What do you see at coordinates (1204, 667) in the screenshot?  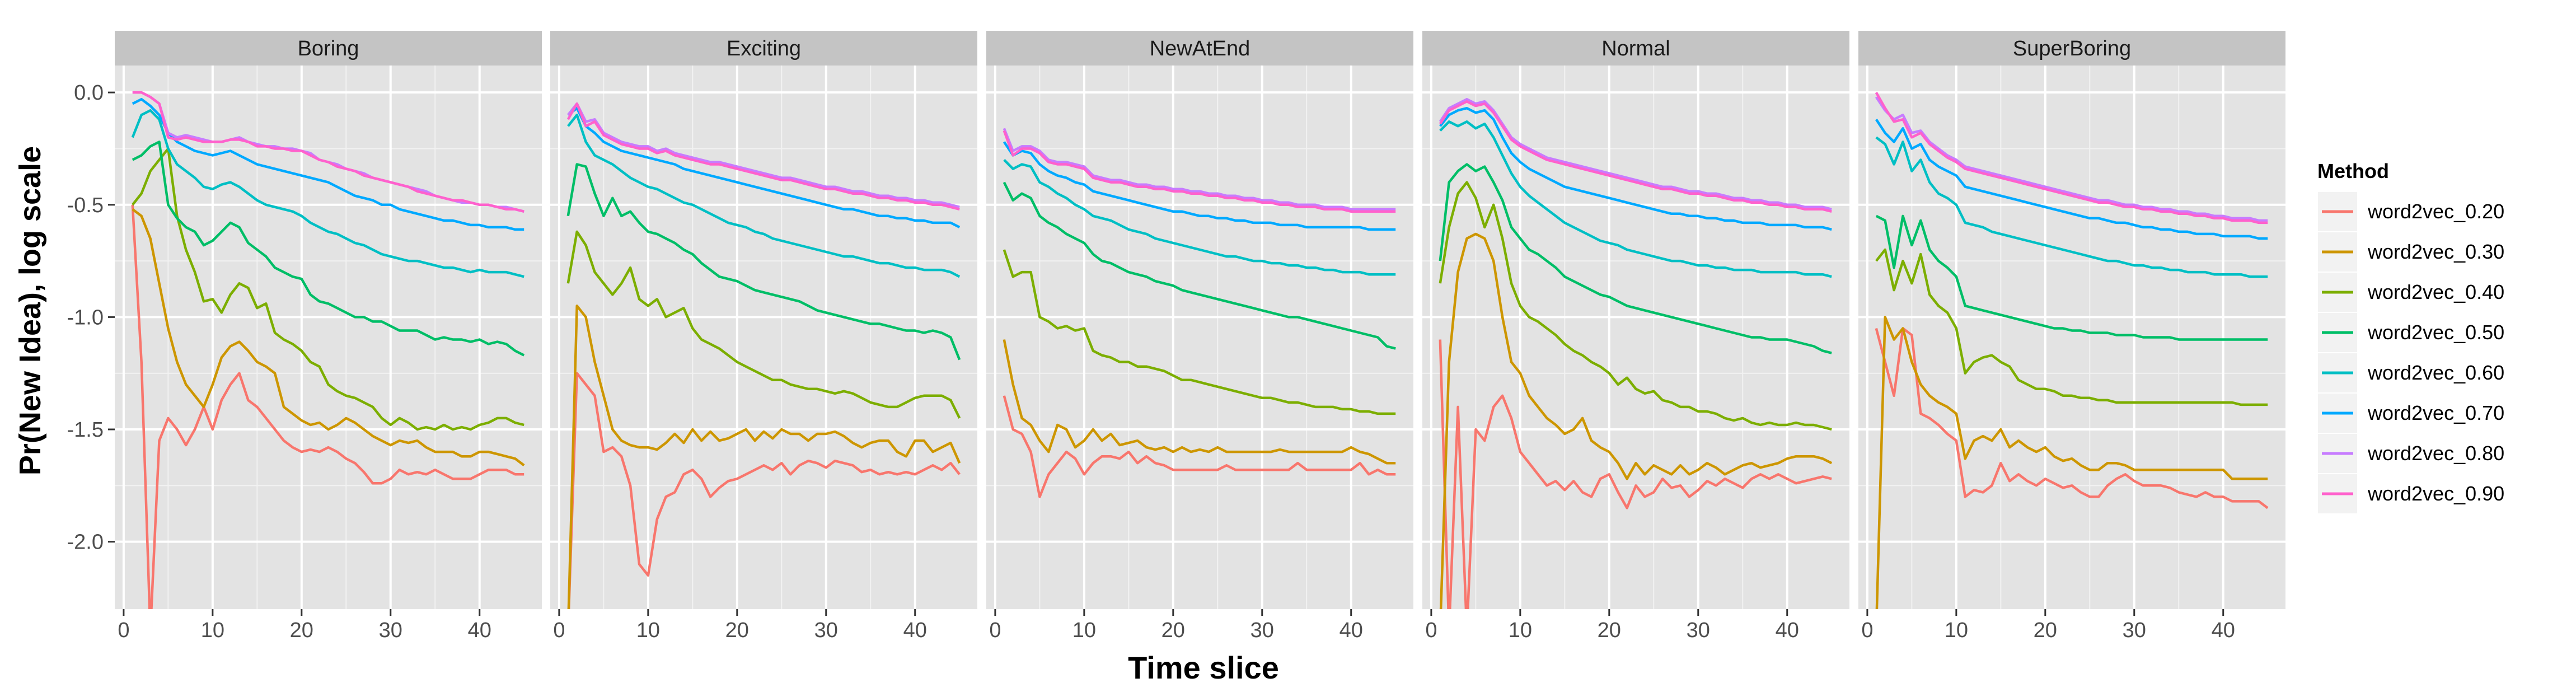 I see `x-axis-label: Time slice` at bounding box center [1204, 667].